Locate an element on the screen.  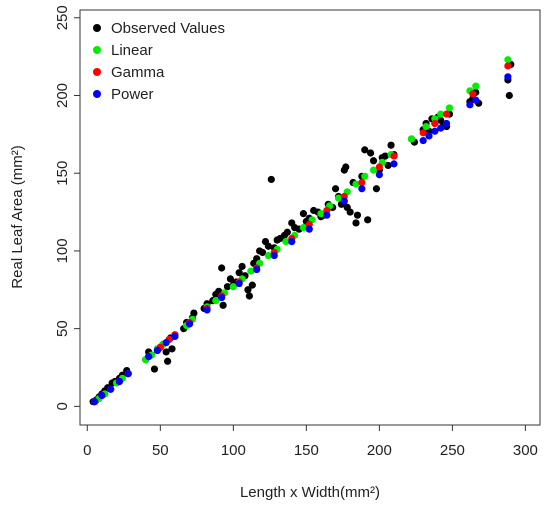
y-tick-label: 150 is located at coordinates (62, 173).